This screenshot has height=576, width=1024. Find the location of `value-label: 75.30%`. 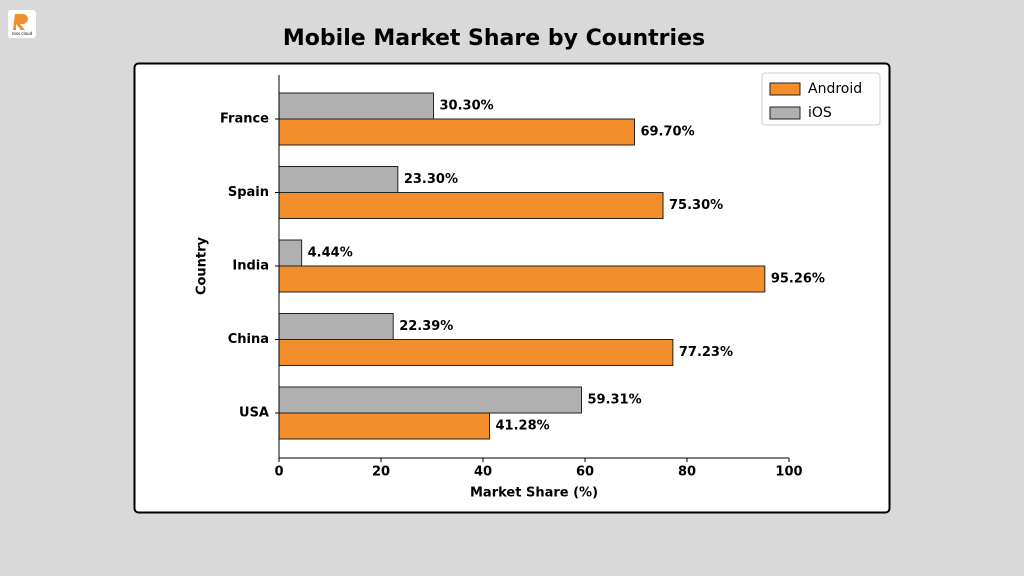

value-label: 75.30% is located at coordinates (696, 205).